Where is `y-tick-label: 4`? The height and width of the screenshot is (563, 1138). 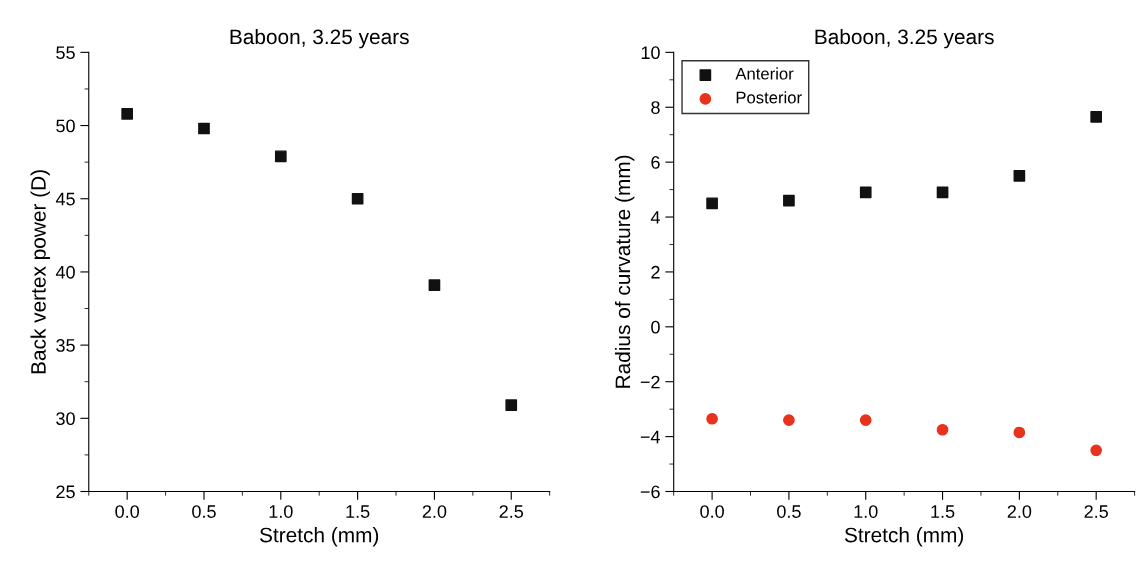
y-tick-label: 4 is located at coordinates (655, 217).